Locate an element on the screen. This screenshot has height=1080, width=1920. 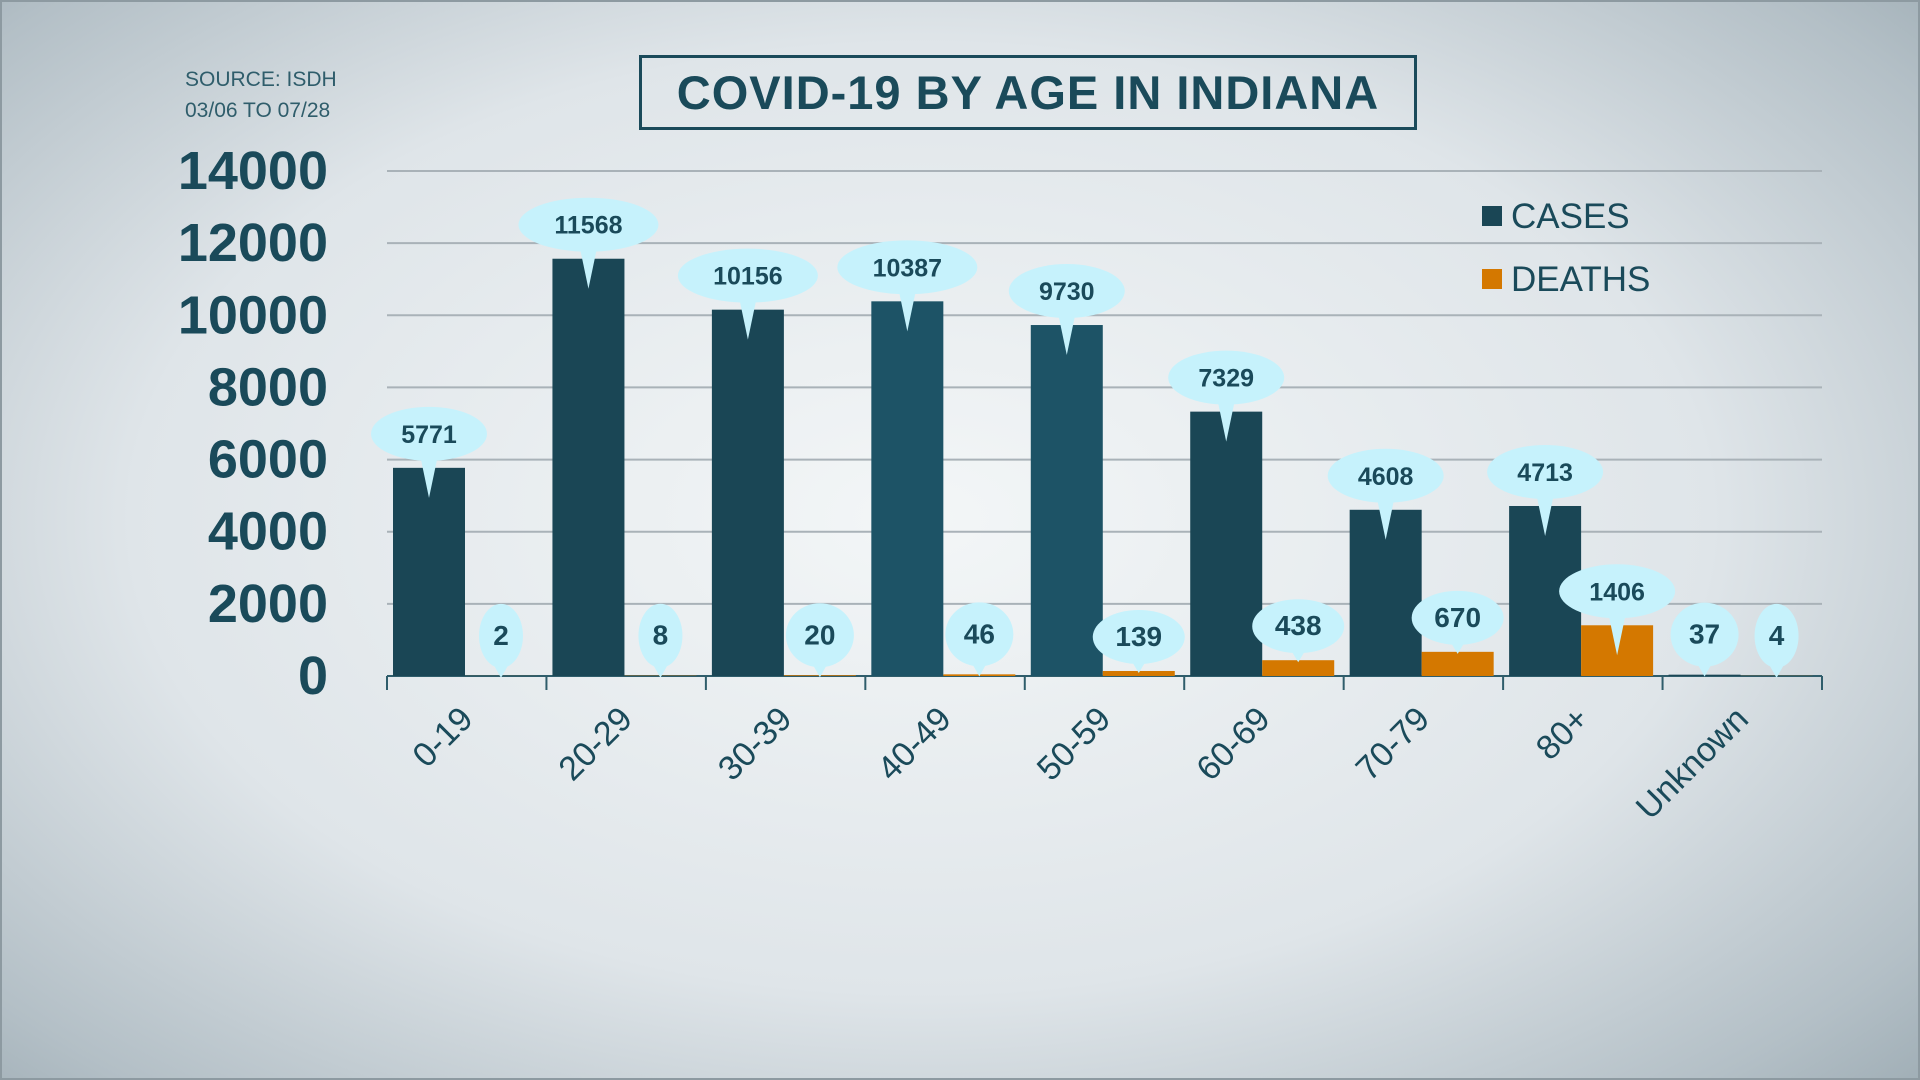
x-tick-label: Unknown is located at coordinates (1692, 763).